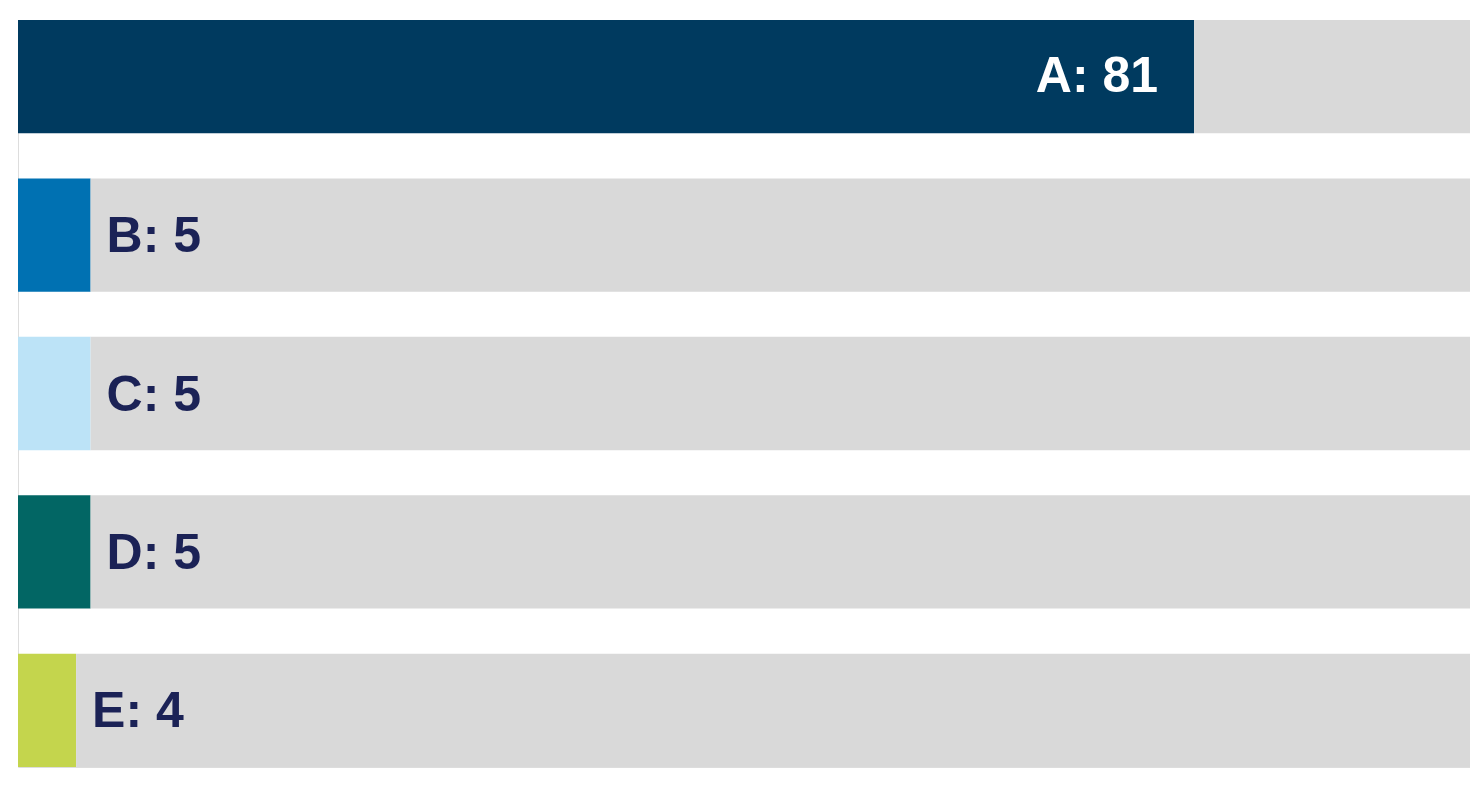 The image size is (1470, 792). I want to click on data-label: C: 5, so click(154, 393).